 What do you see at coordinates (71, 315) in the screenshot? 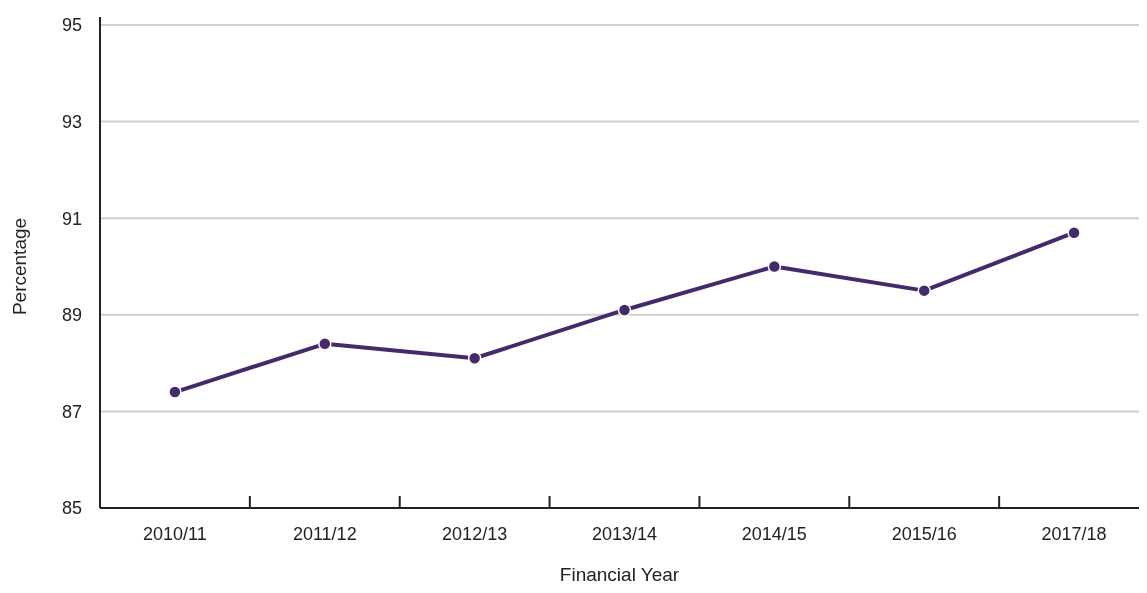
I see `y-tick-label: 89` at bounding box center [71, 315].